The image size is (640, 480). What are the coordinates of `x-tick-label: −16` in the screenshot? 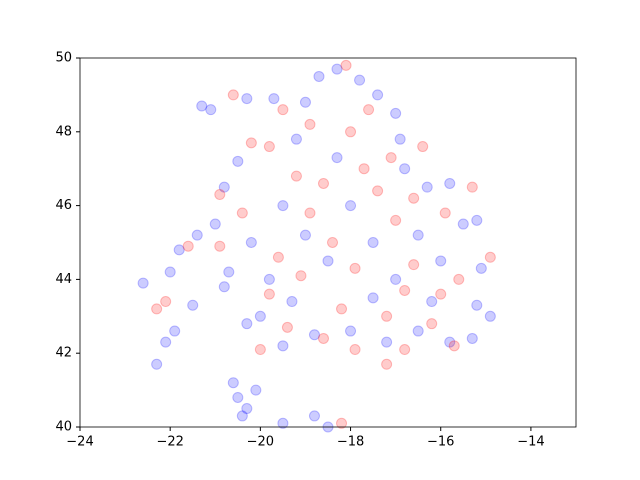 It's located at (440, 442).